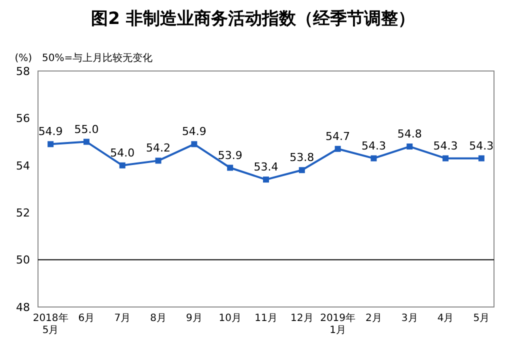 This screenshot has width=506, height=345. What do you see at coordinates (158, 148) in the screenshot?
I see `data-label: 54.2` at bounding box center [158, 148].